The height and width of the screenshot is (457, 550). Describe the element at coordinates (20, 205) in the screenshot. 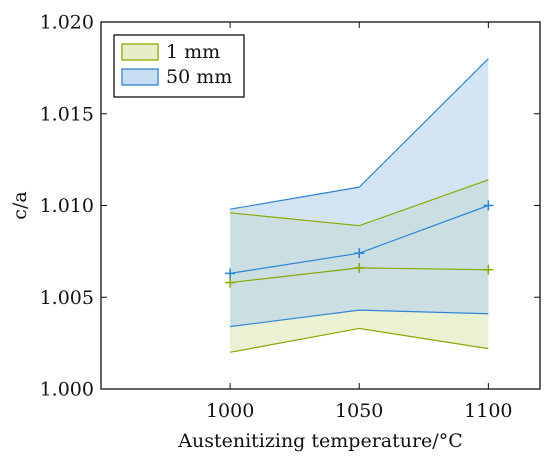

I see `y-axis-label: c/a` at that location.